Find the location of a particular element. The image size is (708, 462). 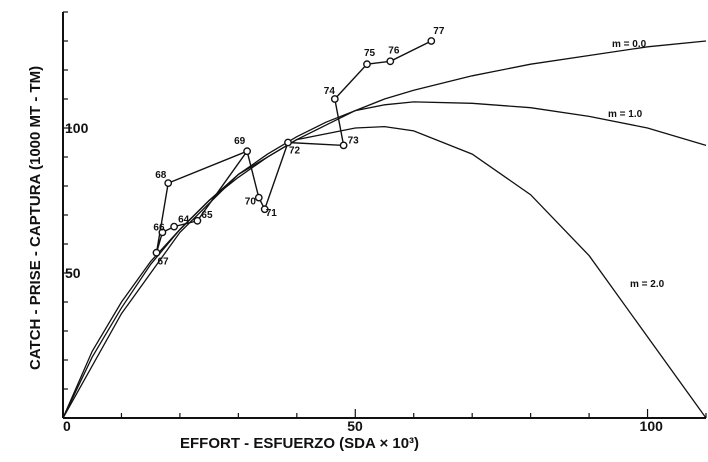

observed-label-65: 65 is located at coordinates (207, 215).